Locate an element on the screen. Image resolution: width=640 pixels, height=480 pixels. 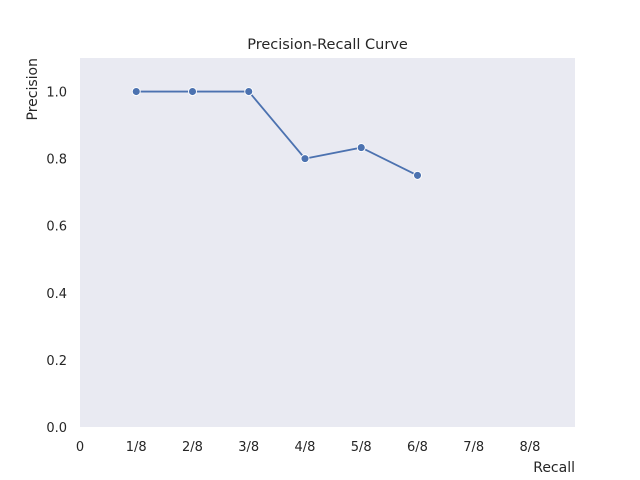
x-tick-label: 8/8 is located at coordinates (530, 447).